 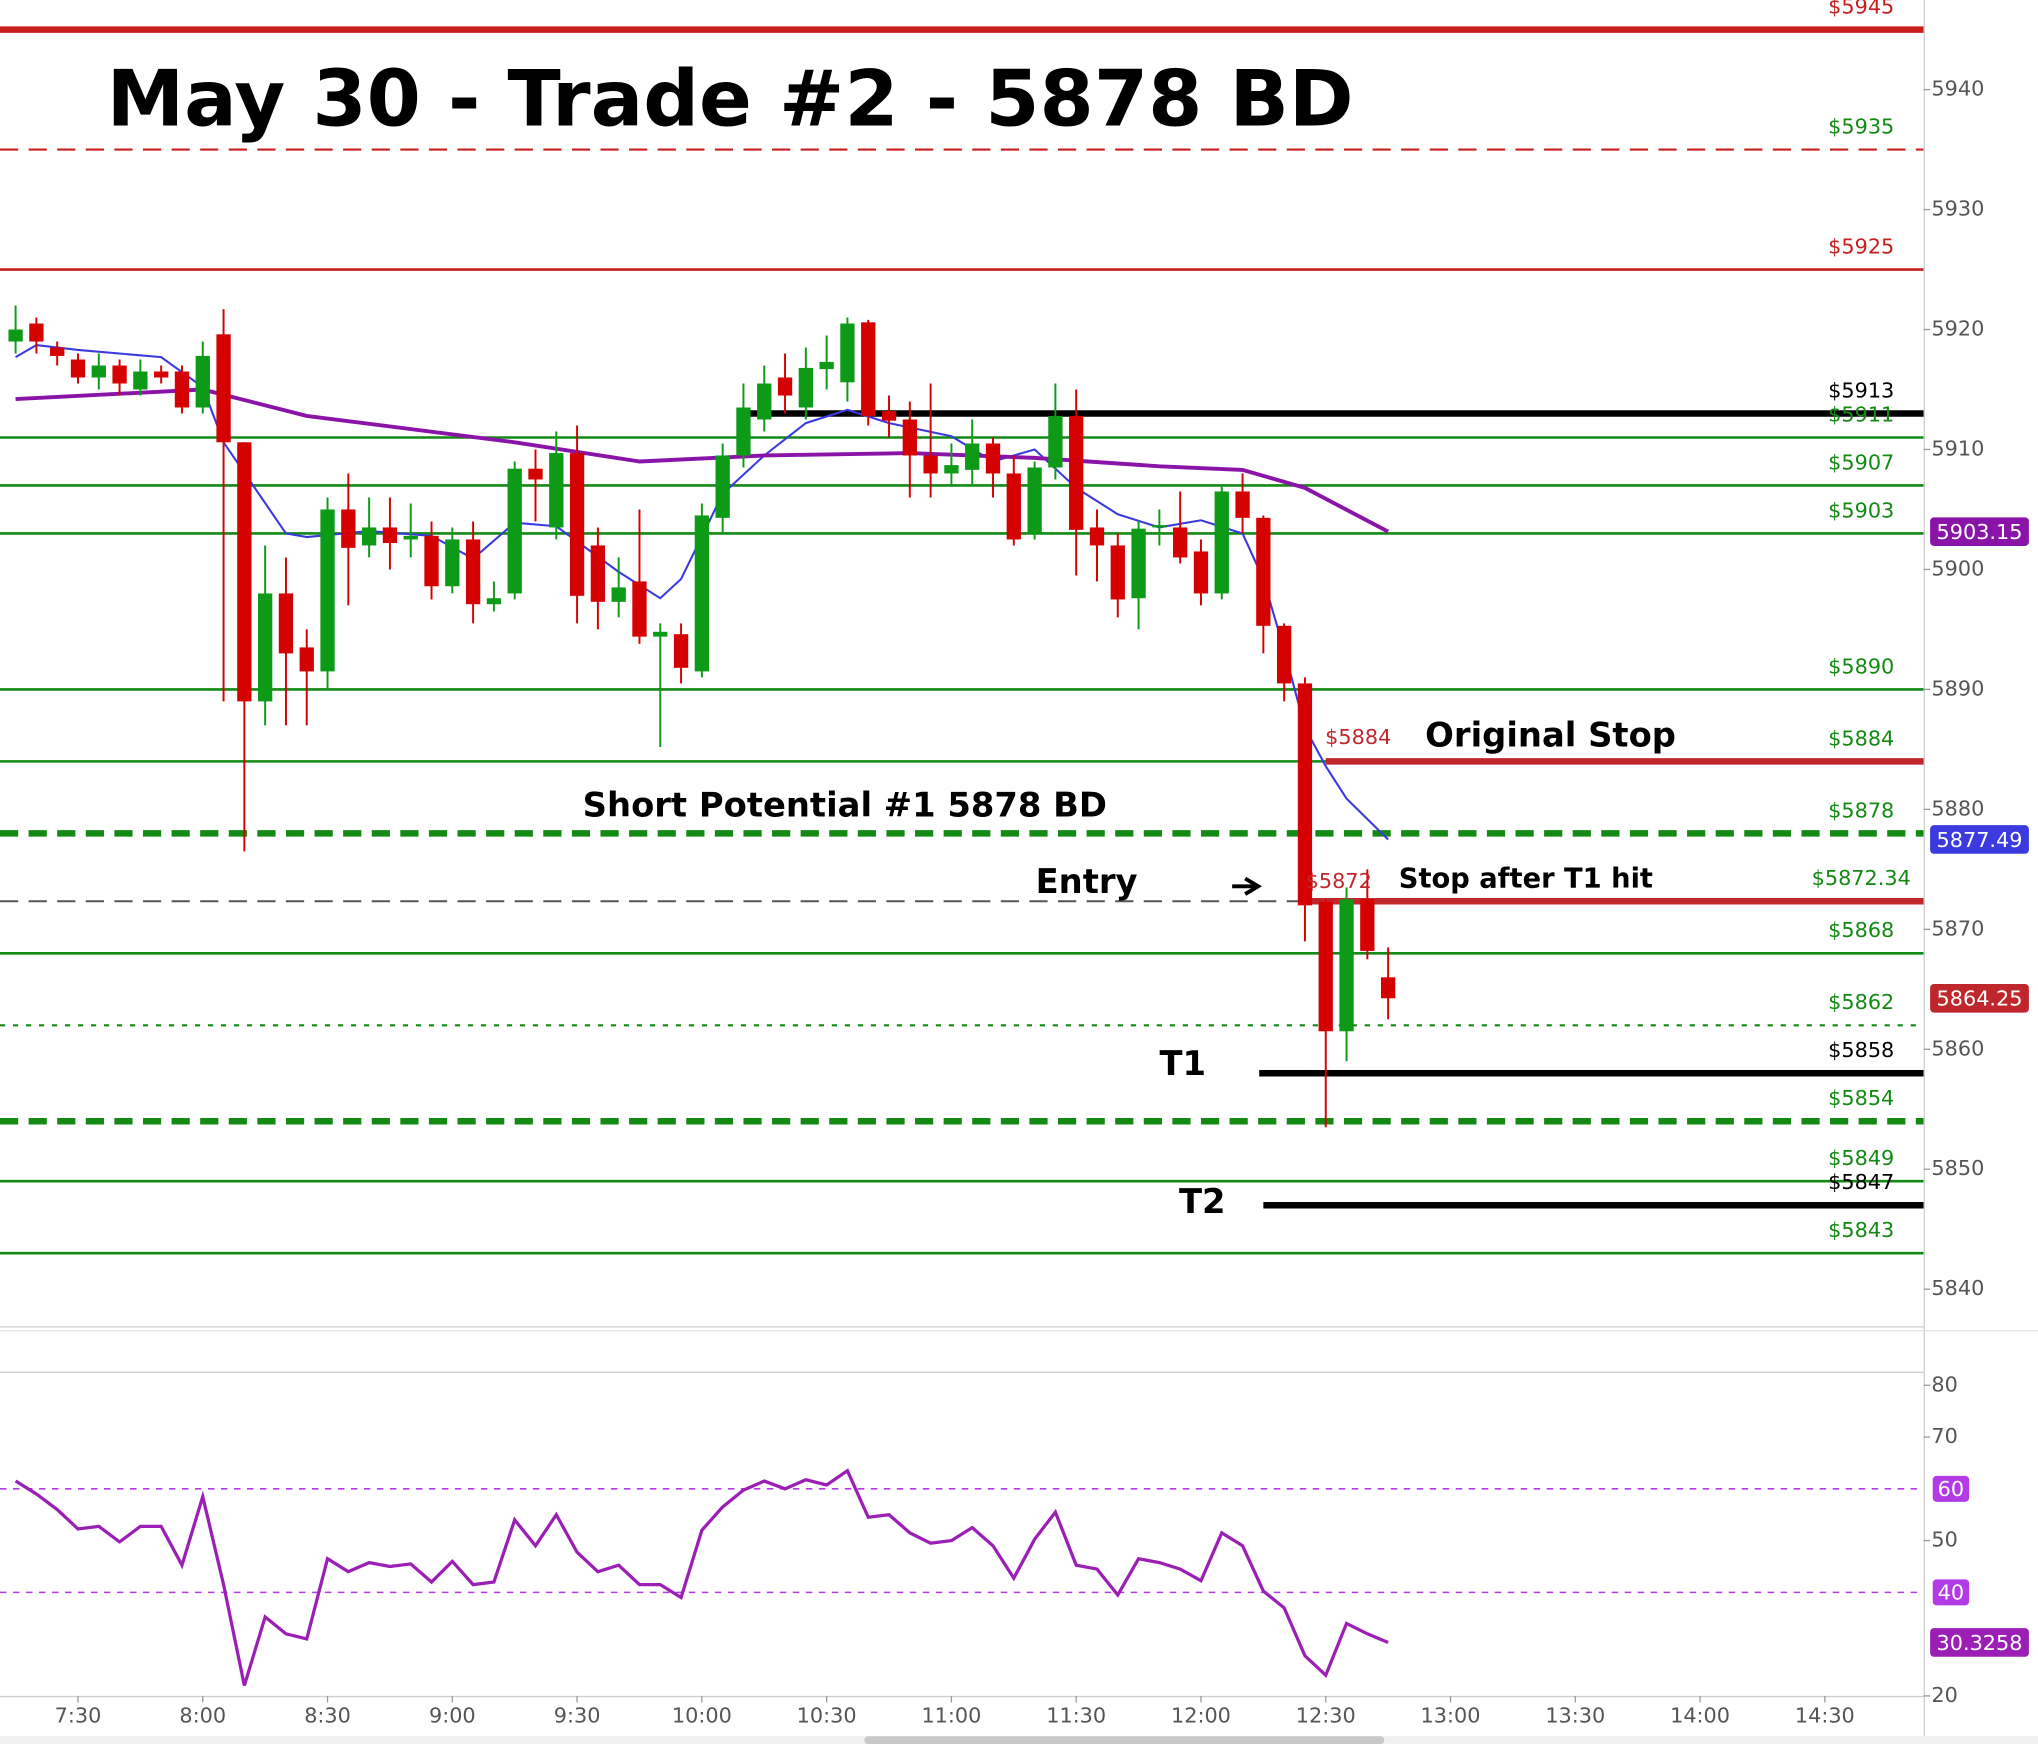 I want to click on rsi-line, so click(x=701, y=1577).